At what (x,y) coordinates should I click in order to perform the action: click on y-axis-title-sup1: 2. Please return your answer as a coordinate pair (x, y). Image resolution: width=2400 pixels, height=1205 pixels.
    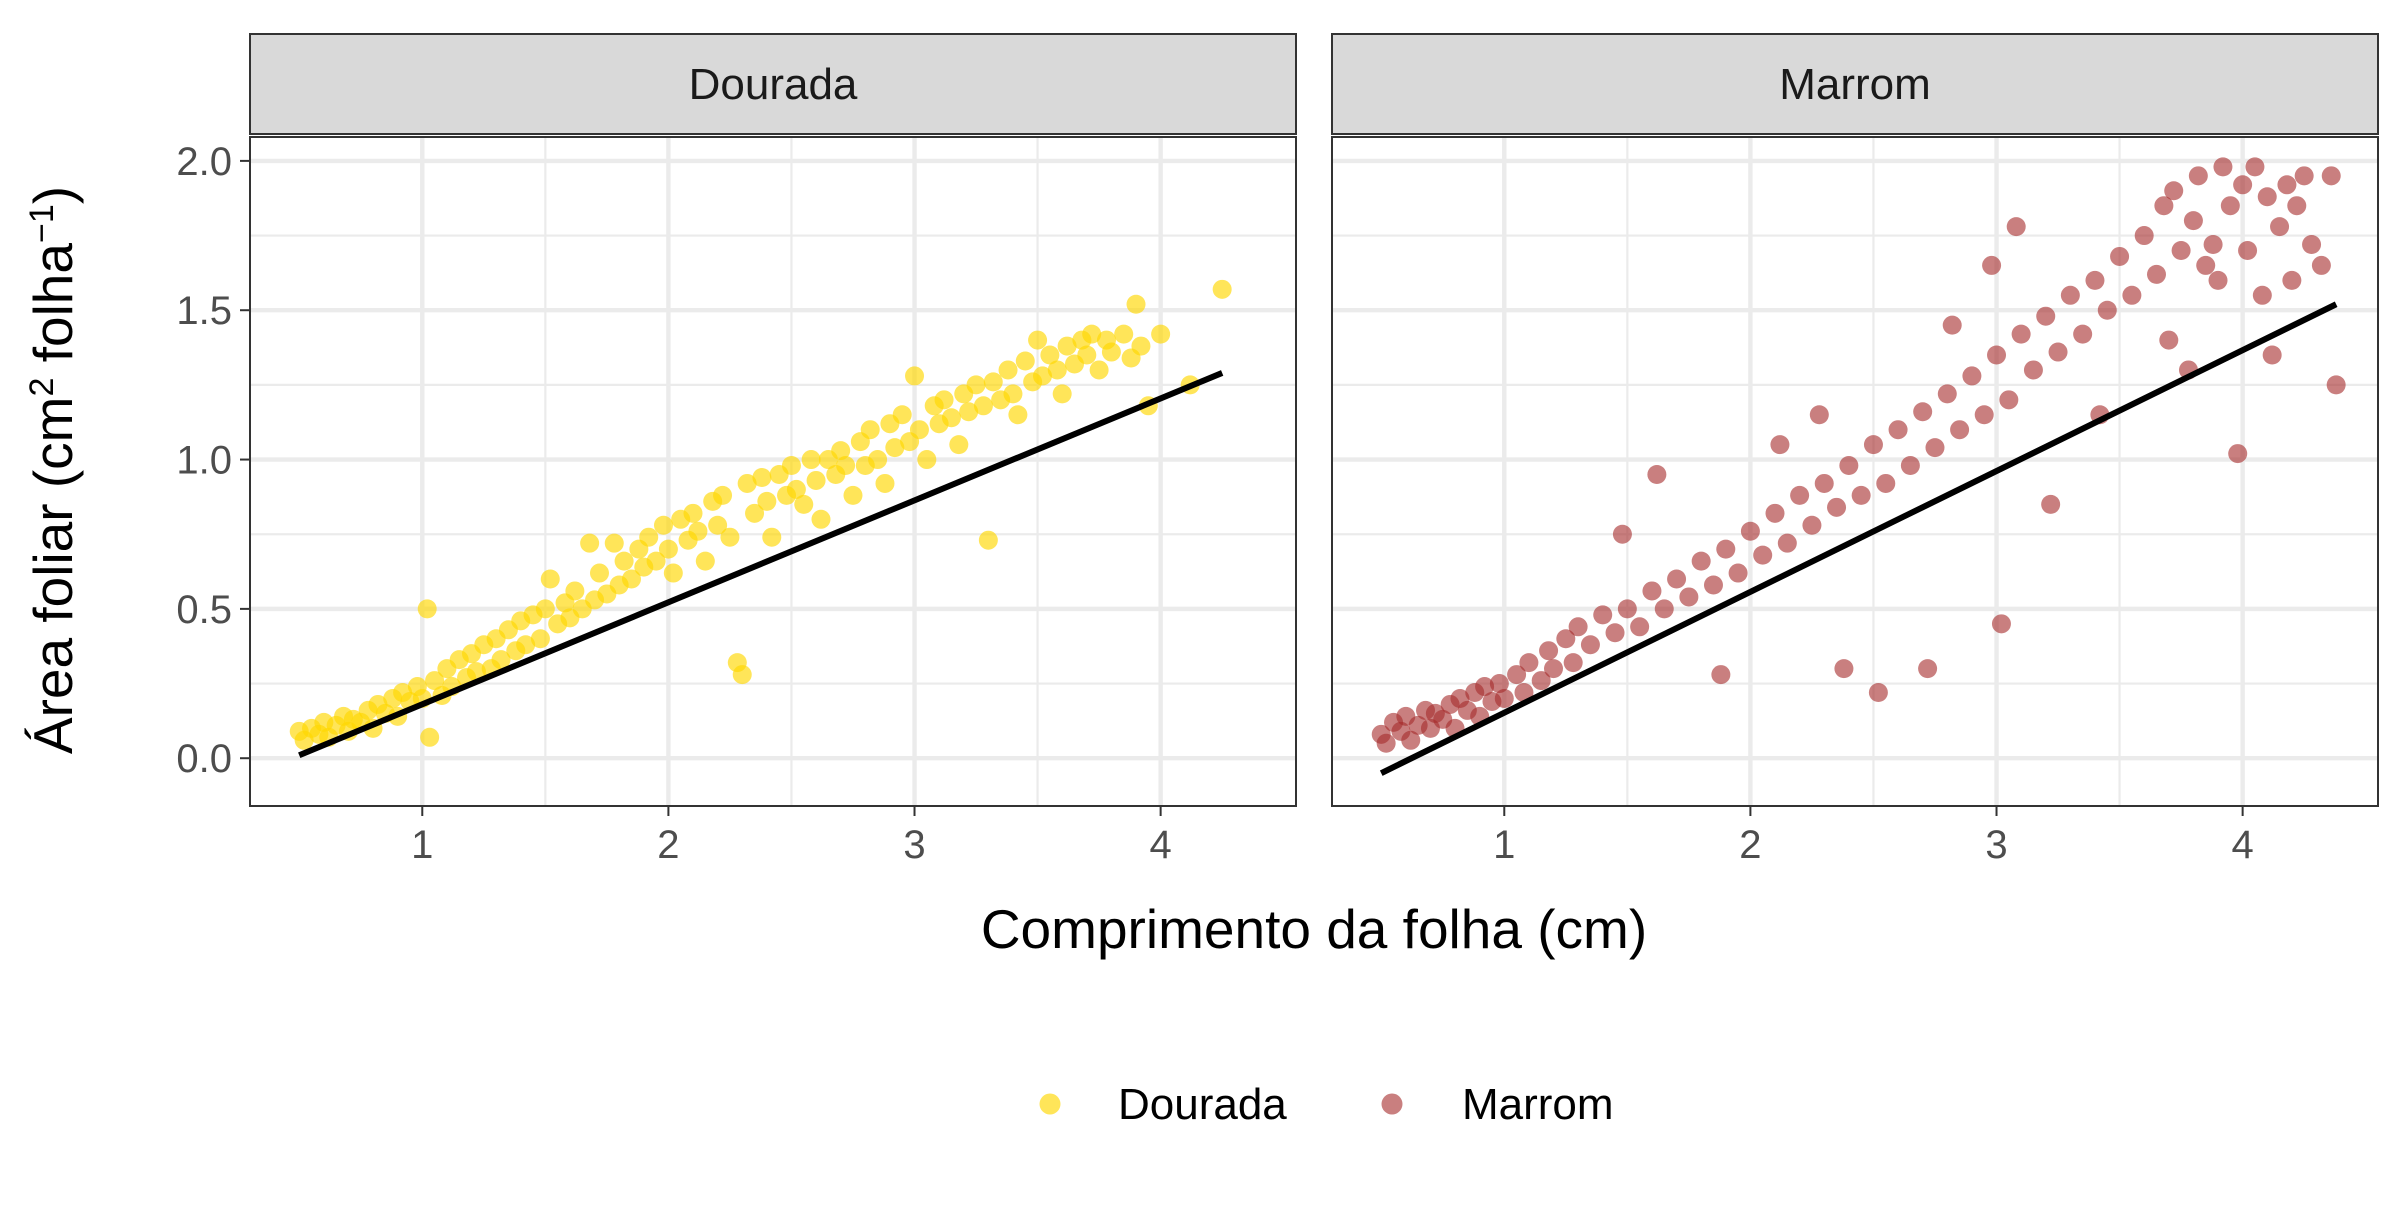
    Looking at the image, I should click on (42, 387).